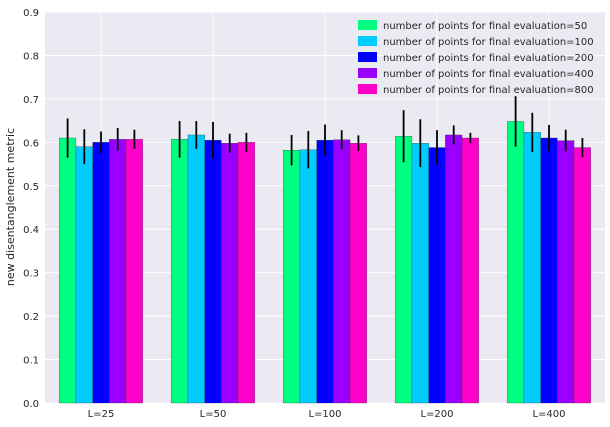  I want to click on y-tick-label: 0.4, so click(31, 230).